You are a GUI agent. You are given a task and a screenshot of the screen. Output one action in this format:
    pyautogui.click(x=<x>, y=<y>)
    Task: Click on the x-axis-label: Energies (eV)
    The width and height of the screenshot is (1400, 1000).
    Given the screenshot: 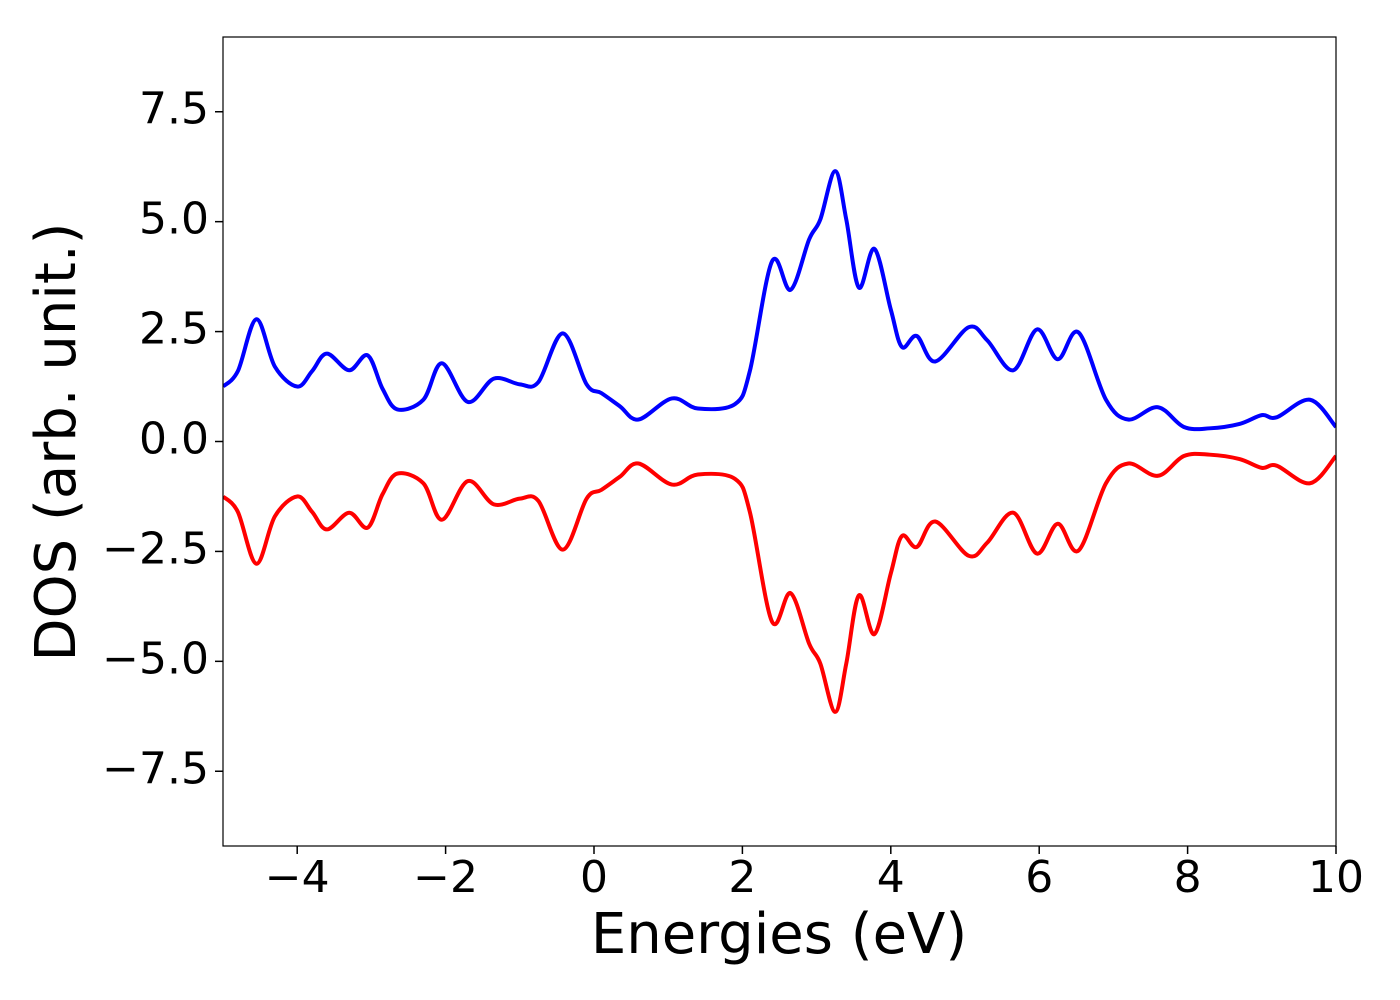 What is the action you would take?
    pyautogui.click(x=779, y=934)
    